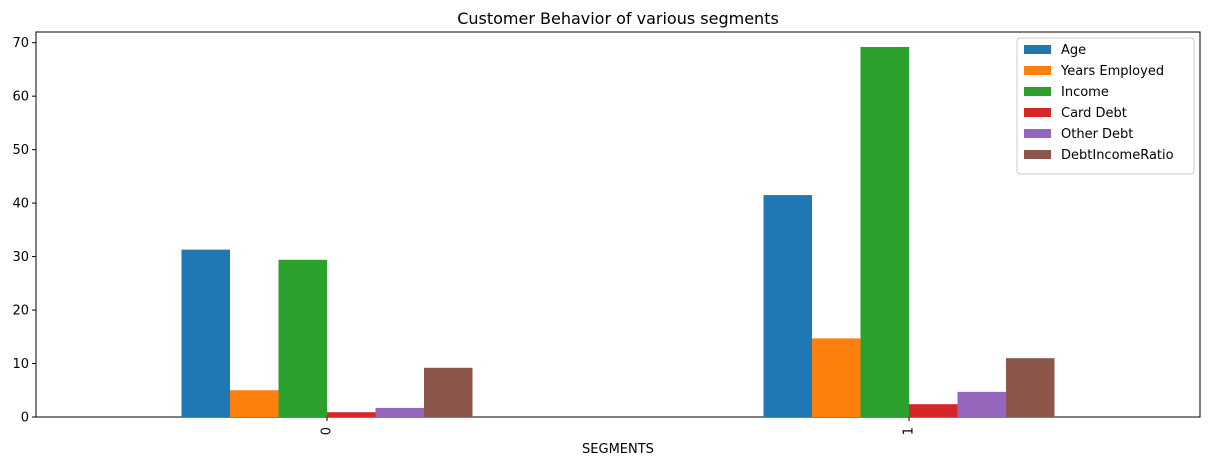  Describe the element at coordinates (909, 431) in the screenshot. I see `x-tick-label: 1` at that location.